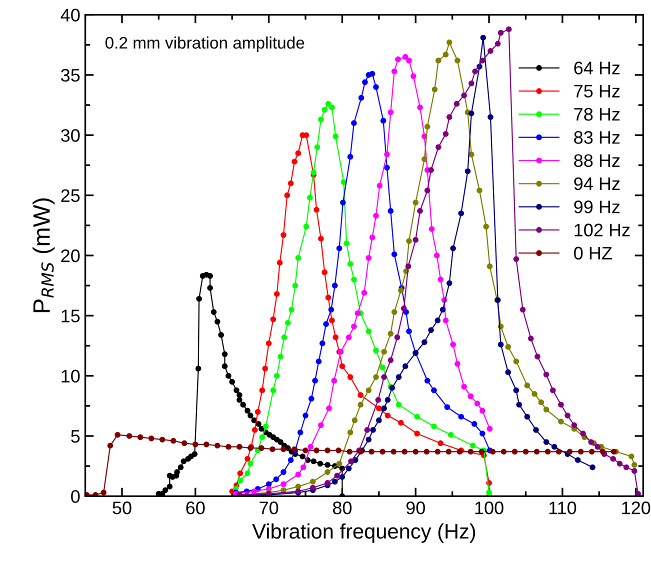  Describe the element at coordinates (597, 114) in the screenshot. I see `legend-label: 78 Hz` at that location.